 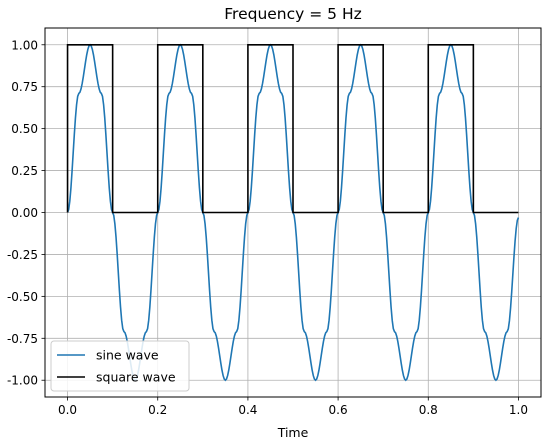 I want to click on legend: sine wave square wave, so click(x=120, y=366).